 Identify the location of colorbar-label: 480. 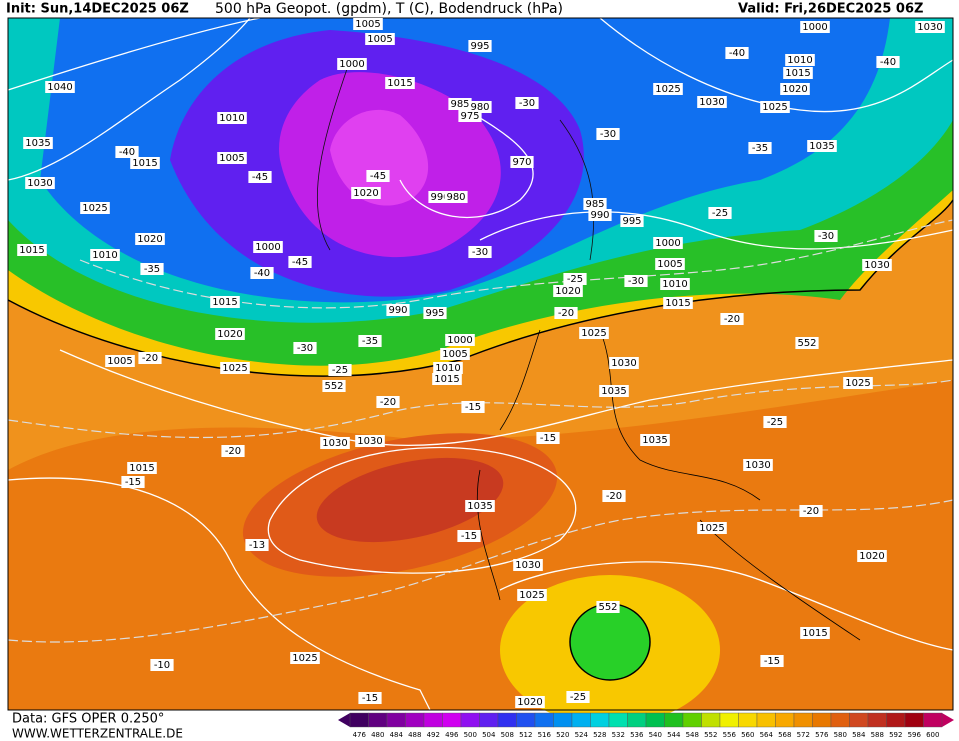
(377, 735).